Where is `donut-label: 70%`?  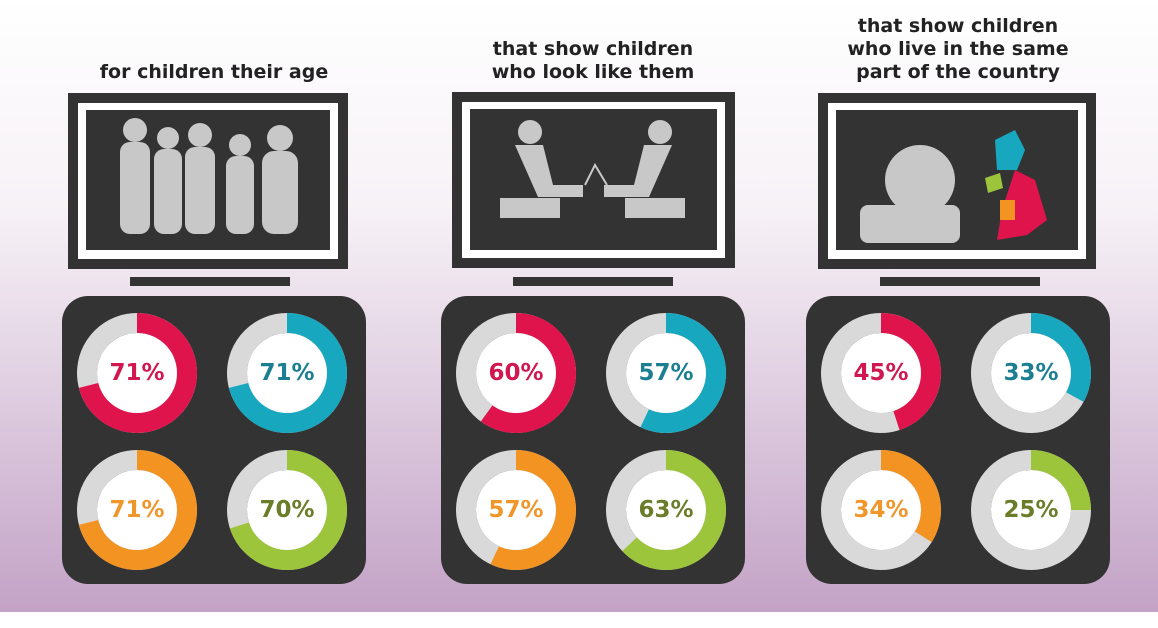 donut-label: 70% is located at coordinates (286, 510).